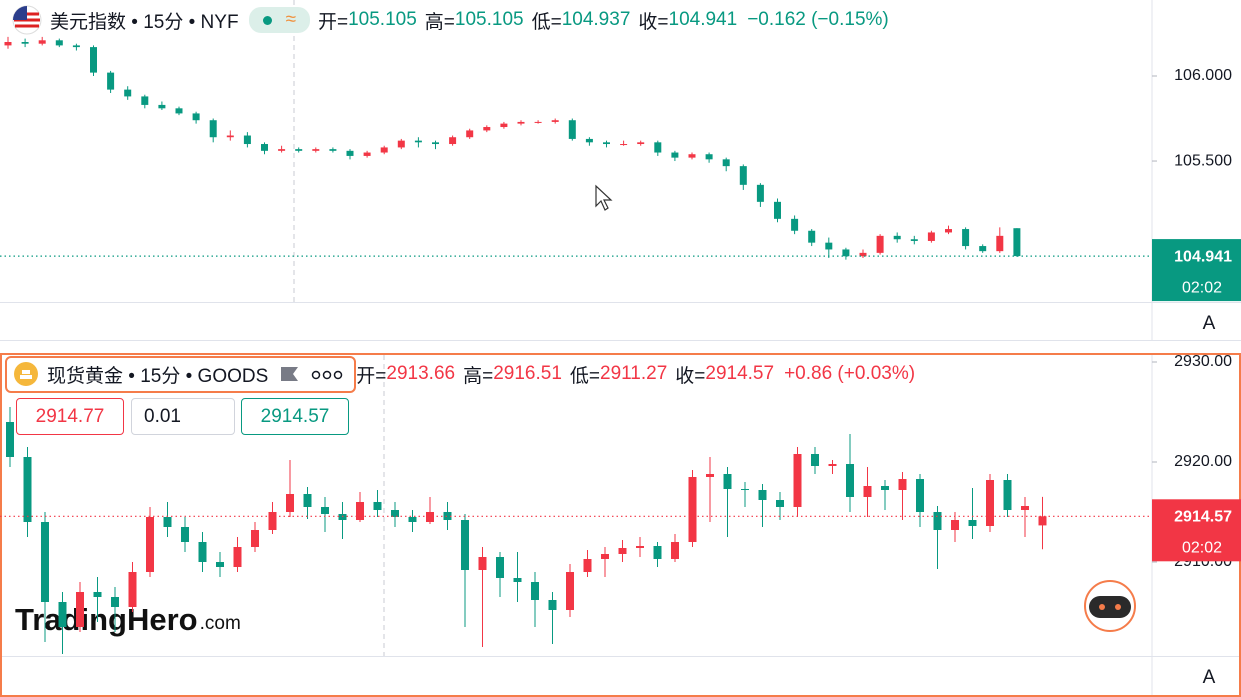  Describe the element at coordinates (371, 376) in the screenshot. I see `ohlc-label: 开=` at that location.